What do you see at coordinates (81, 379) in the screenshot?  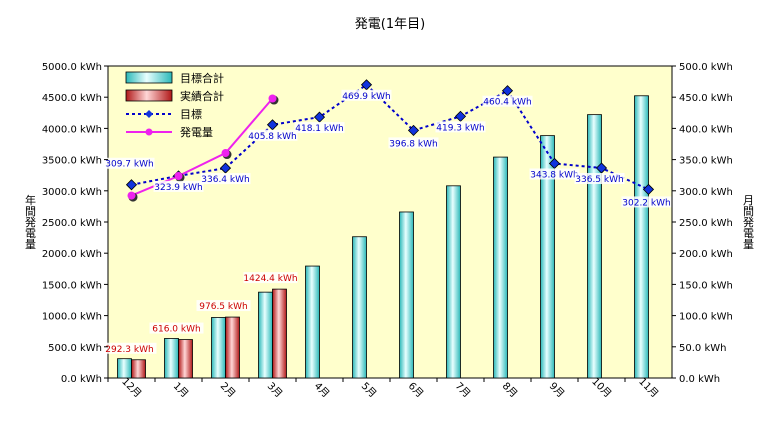 I see `left-axis-tick-label: 0.0 kWh` at bounding box center [81, 379].